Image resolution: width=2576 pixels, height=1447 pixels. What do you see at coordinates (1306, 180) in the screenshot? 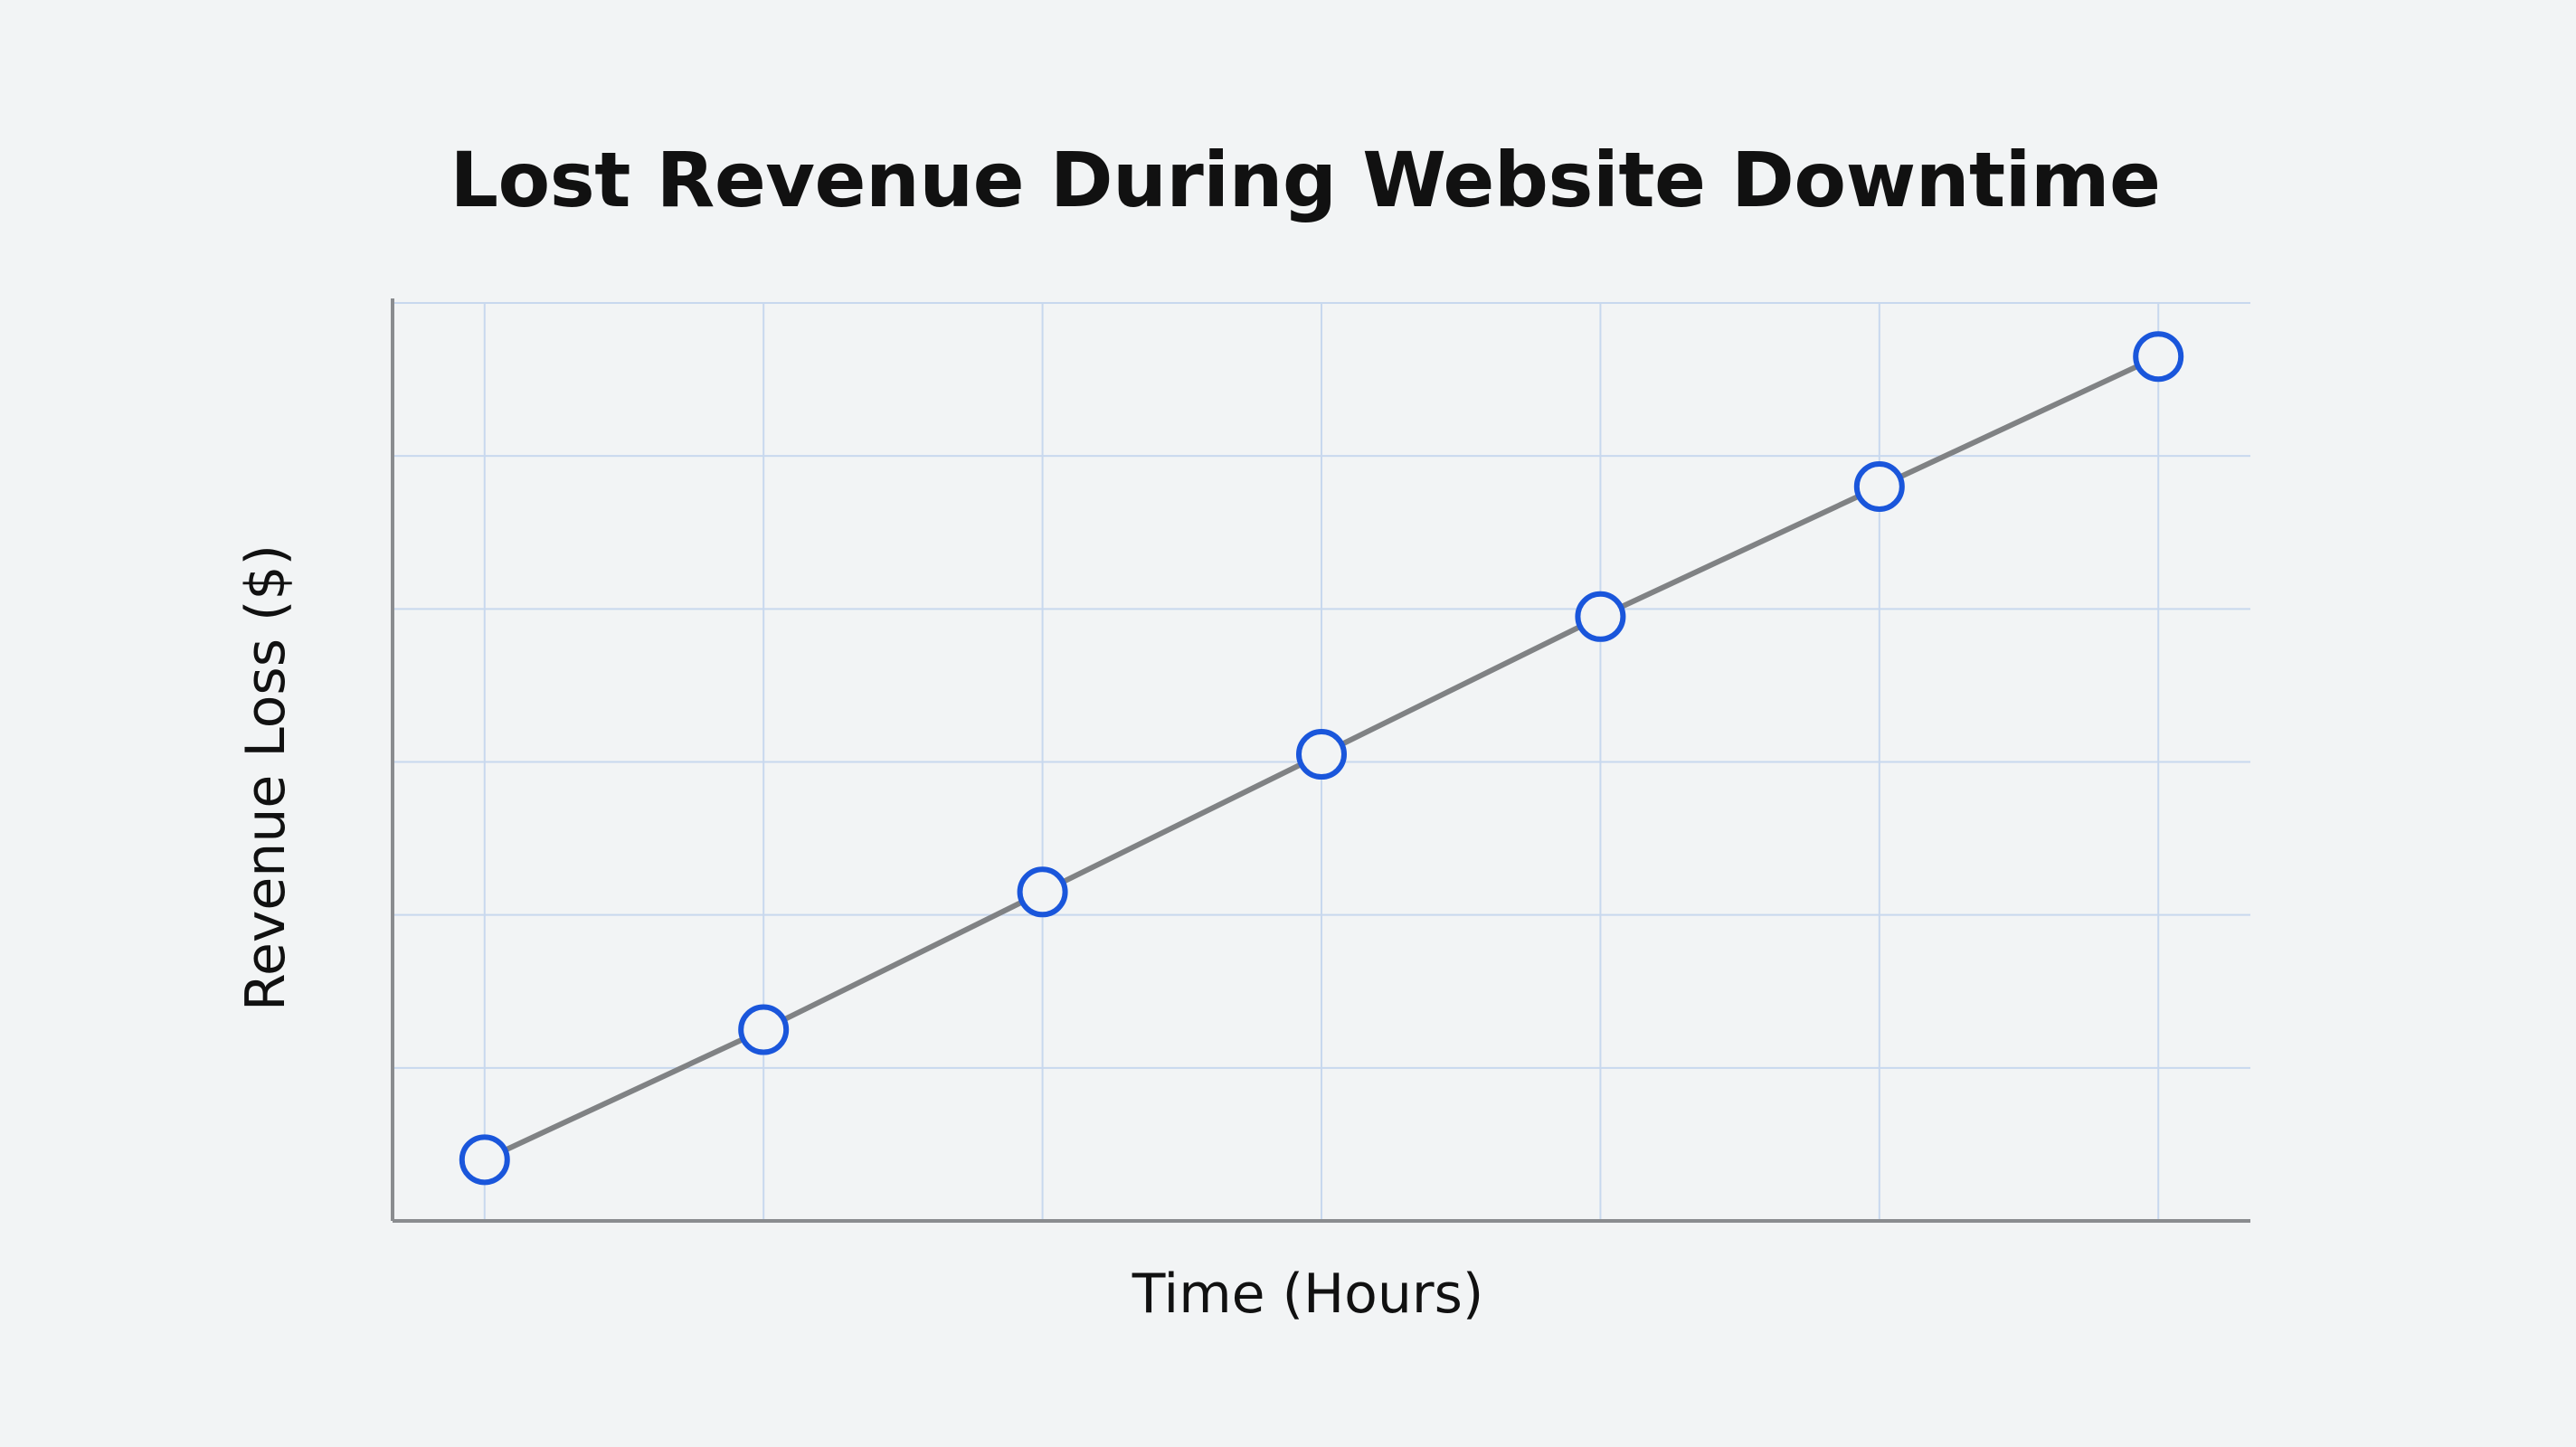
I see `chart-title: Lost Revenue During Website Downtime` at bounding box center [1306, 180].